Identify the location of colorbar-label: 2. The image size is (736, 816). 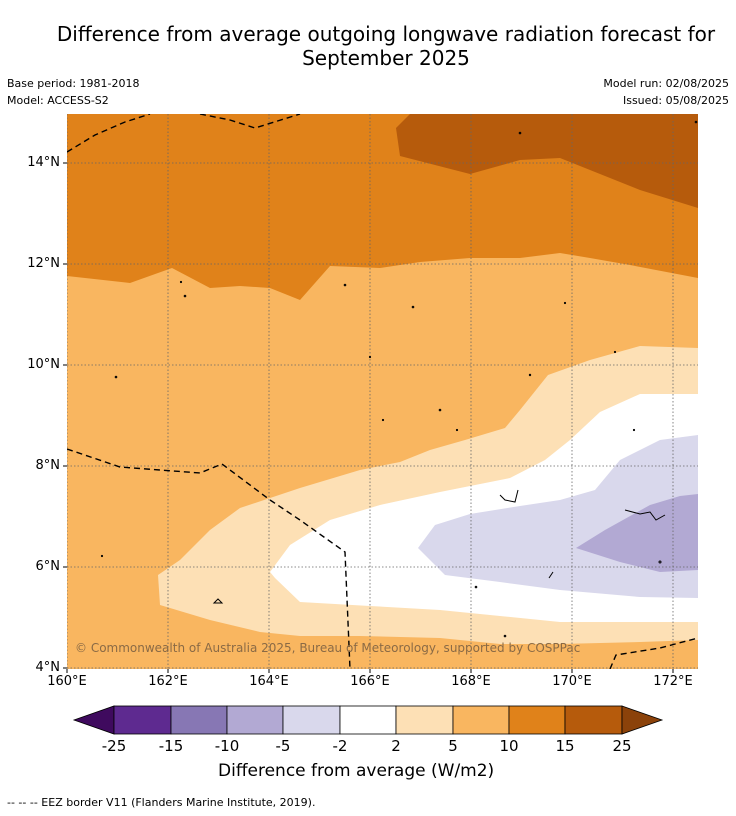
(396, 746).